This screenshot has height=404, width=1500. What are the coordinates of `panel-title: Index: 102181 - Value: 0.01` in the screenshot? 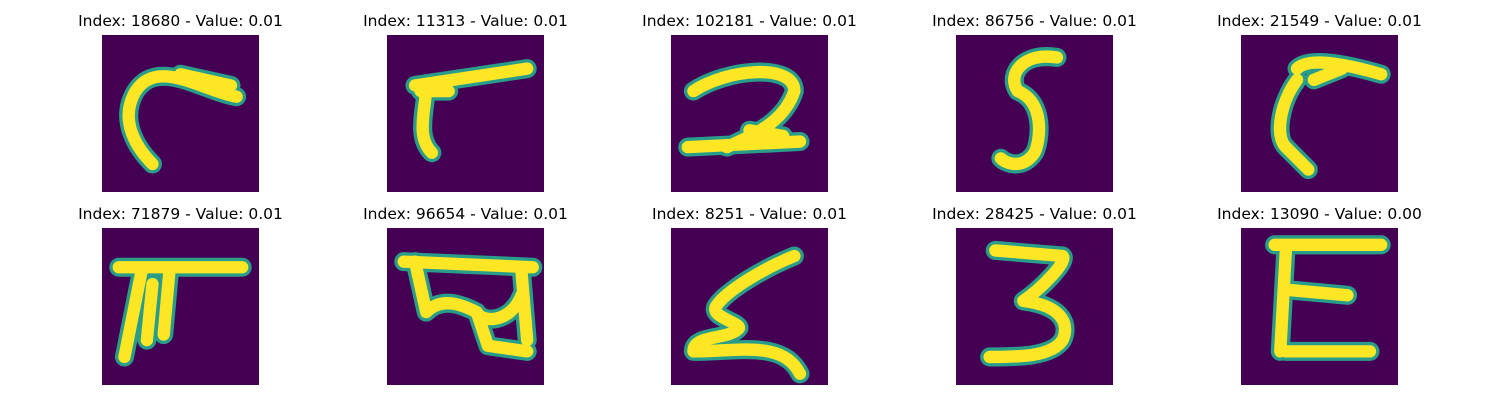 It's located at (749, 21).